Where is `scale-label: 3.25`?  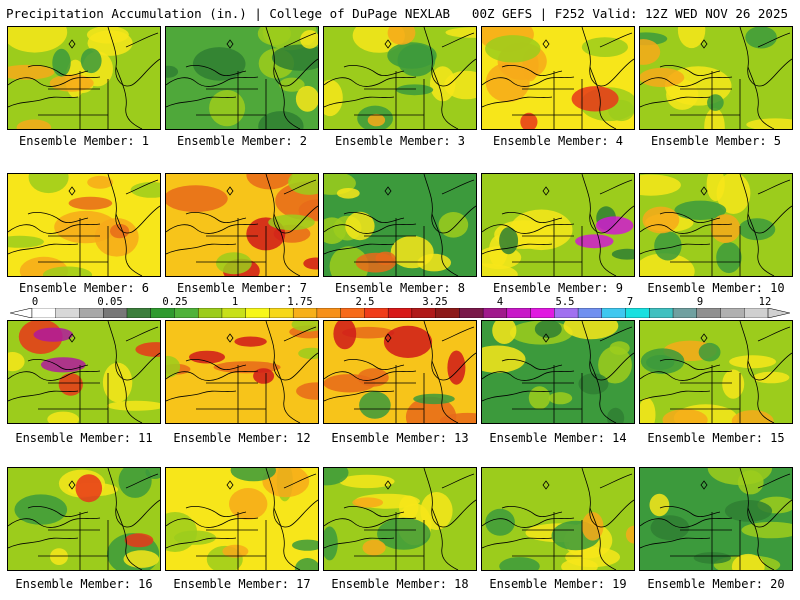 scale-label: 3.25 is located at coordinates (435, 302).